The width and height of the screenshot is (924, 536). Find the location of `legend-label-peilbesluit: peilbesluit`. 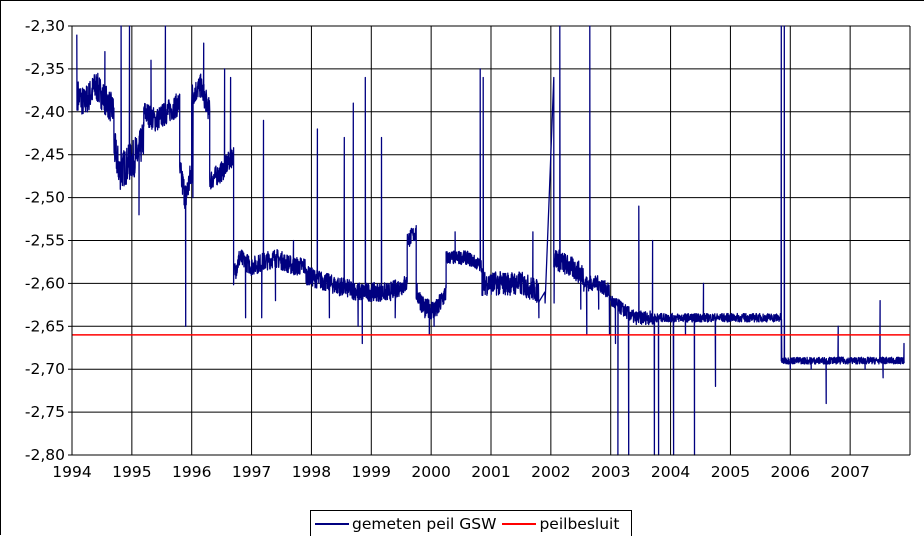

legend-label-peilbesluit: peilbesluit is located at coordinates (579, 523).